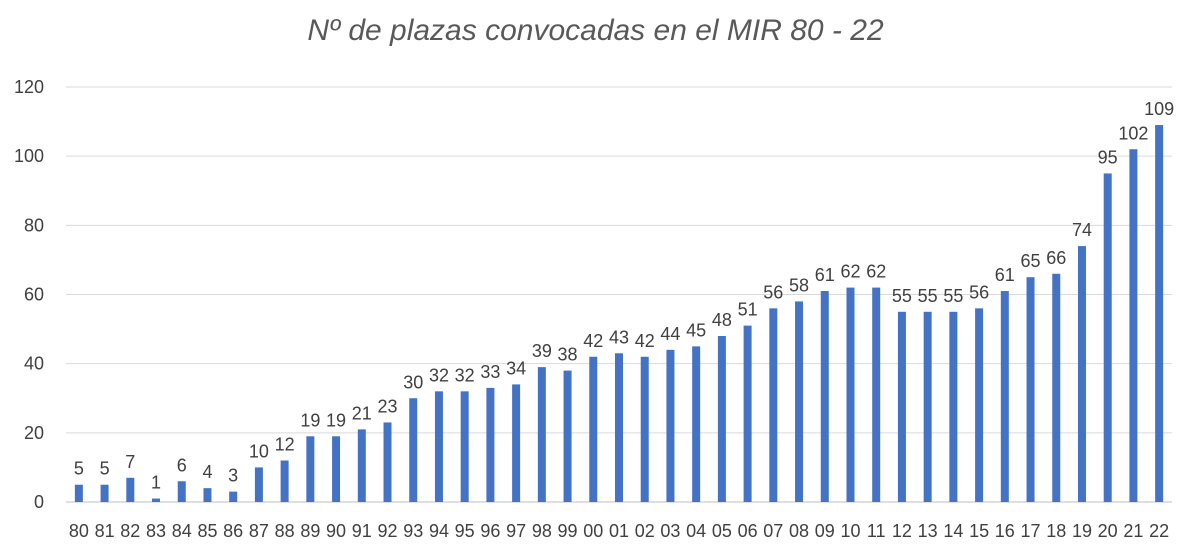  I want to click on data-label: 65, so click(1031, 261).